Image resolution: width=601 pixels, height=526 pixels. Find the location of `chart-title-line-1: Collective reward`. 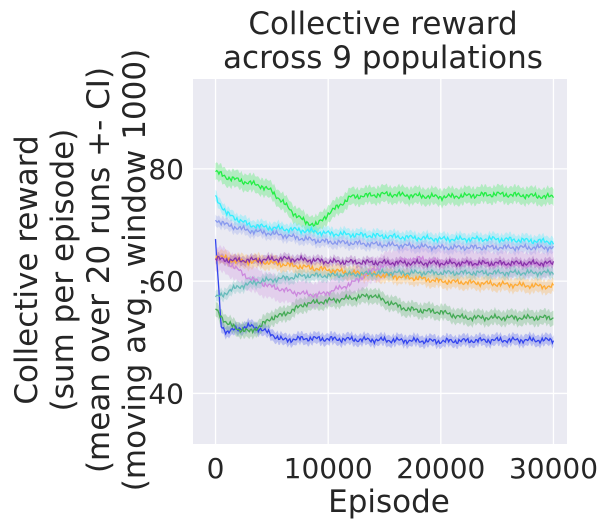

chart-title-line-1: Collective reward is located at coordinates (382, 24).